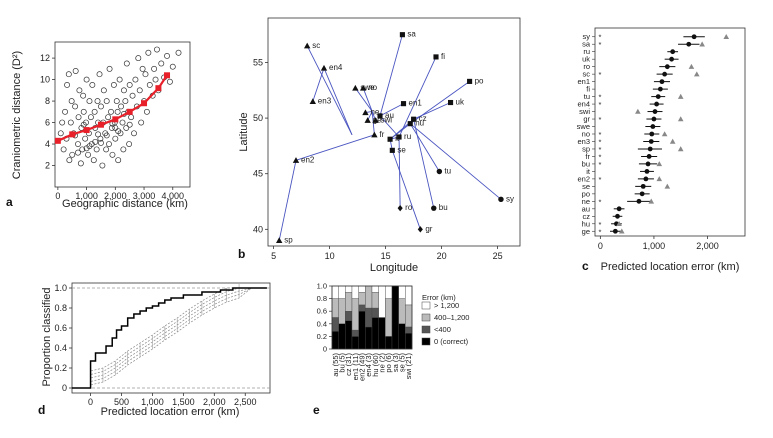  What do you see at coordinates (60, 348) in the screenshot?
I see `y-tick-label-d: 0.4` at bounding box center [60, 348].